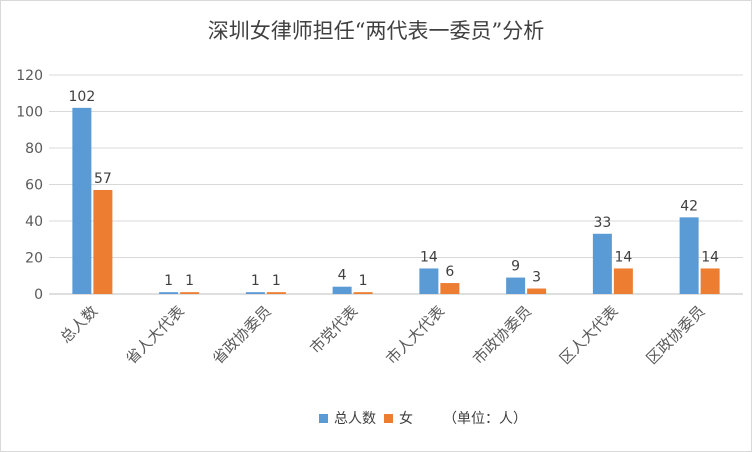 This screenshot has width=752, height=452. What do you see at coordinates (449, 272) in the screenshot?
I see `data-label: 6` at bounding box center [449, 272].